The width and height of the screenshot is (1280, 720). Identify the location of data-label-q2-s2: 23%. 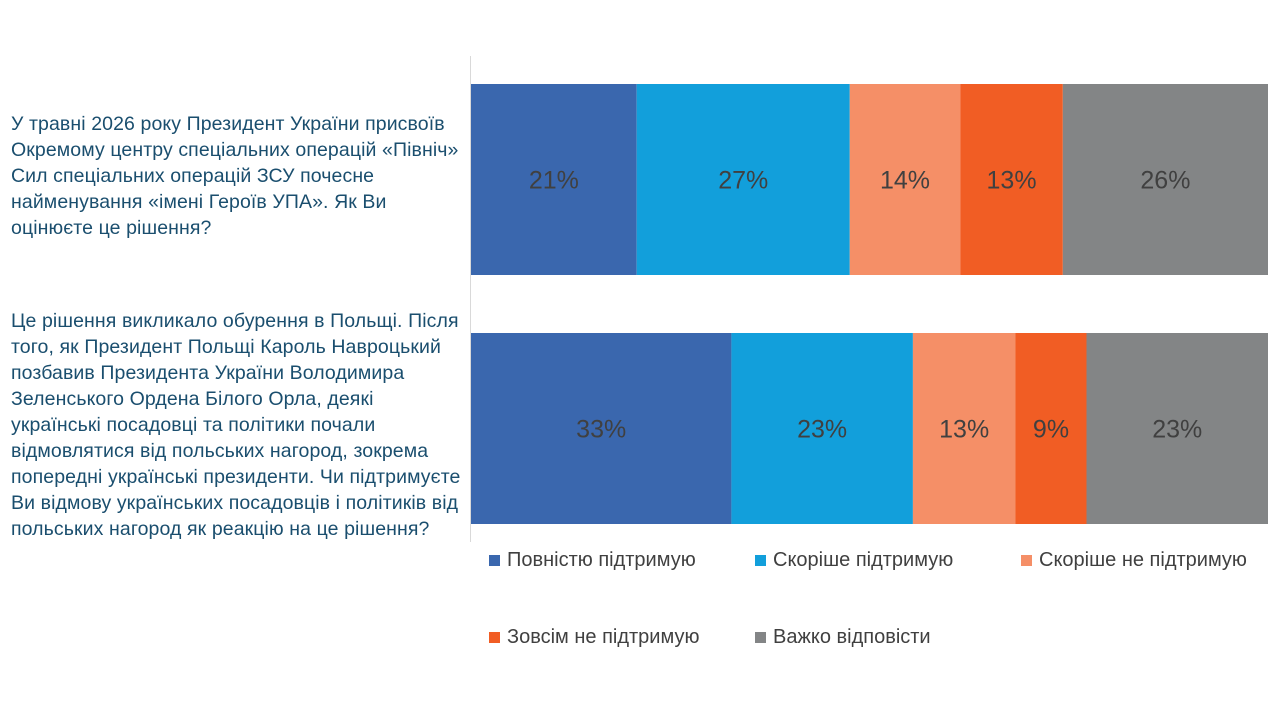
(822, 430).